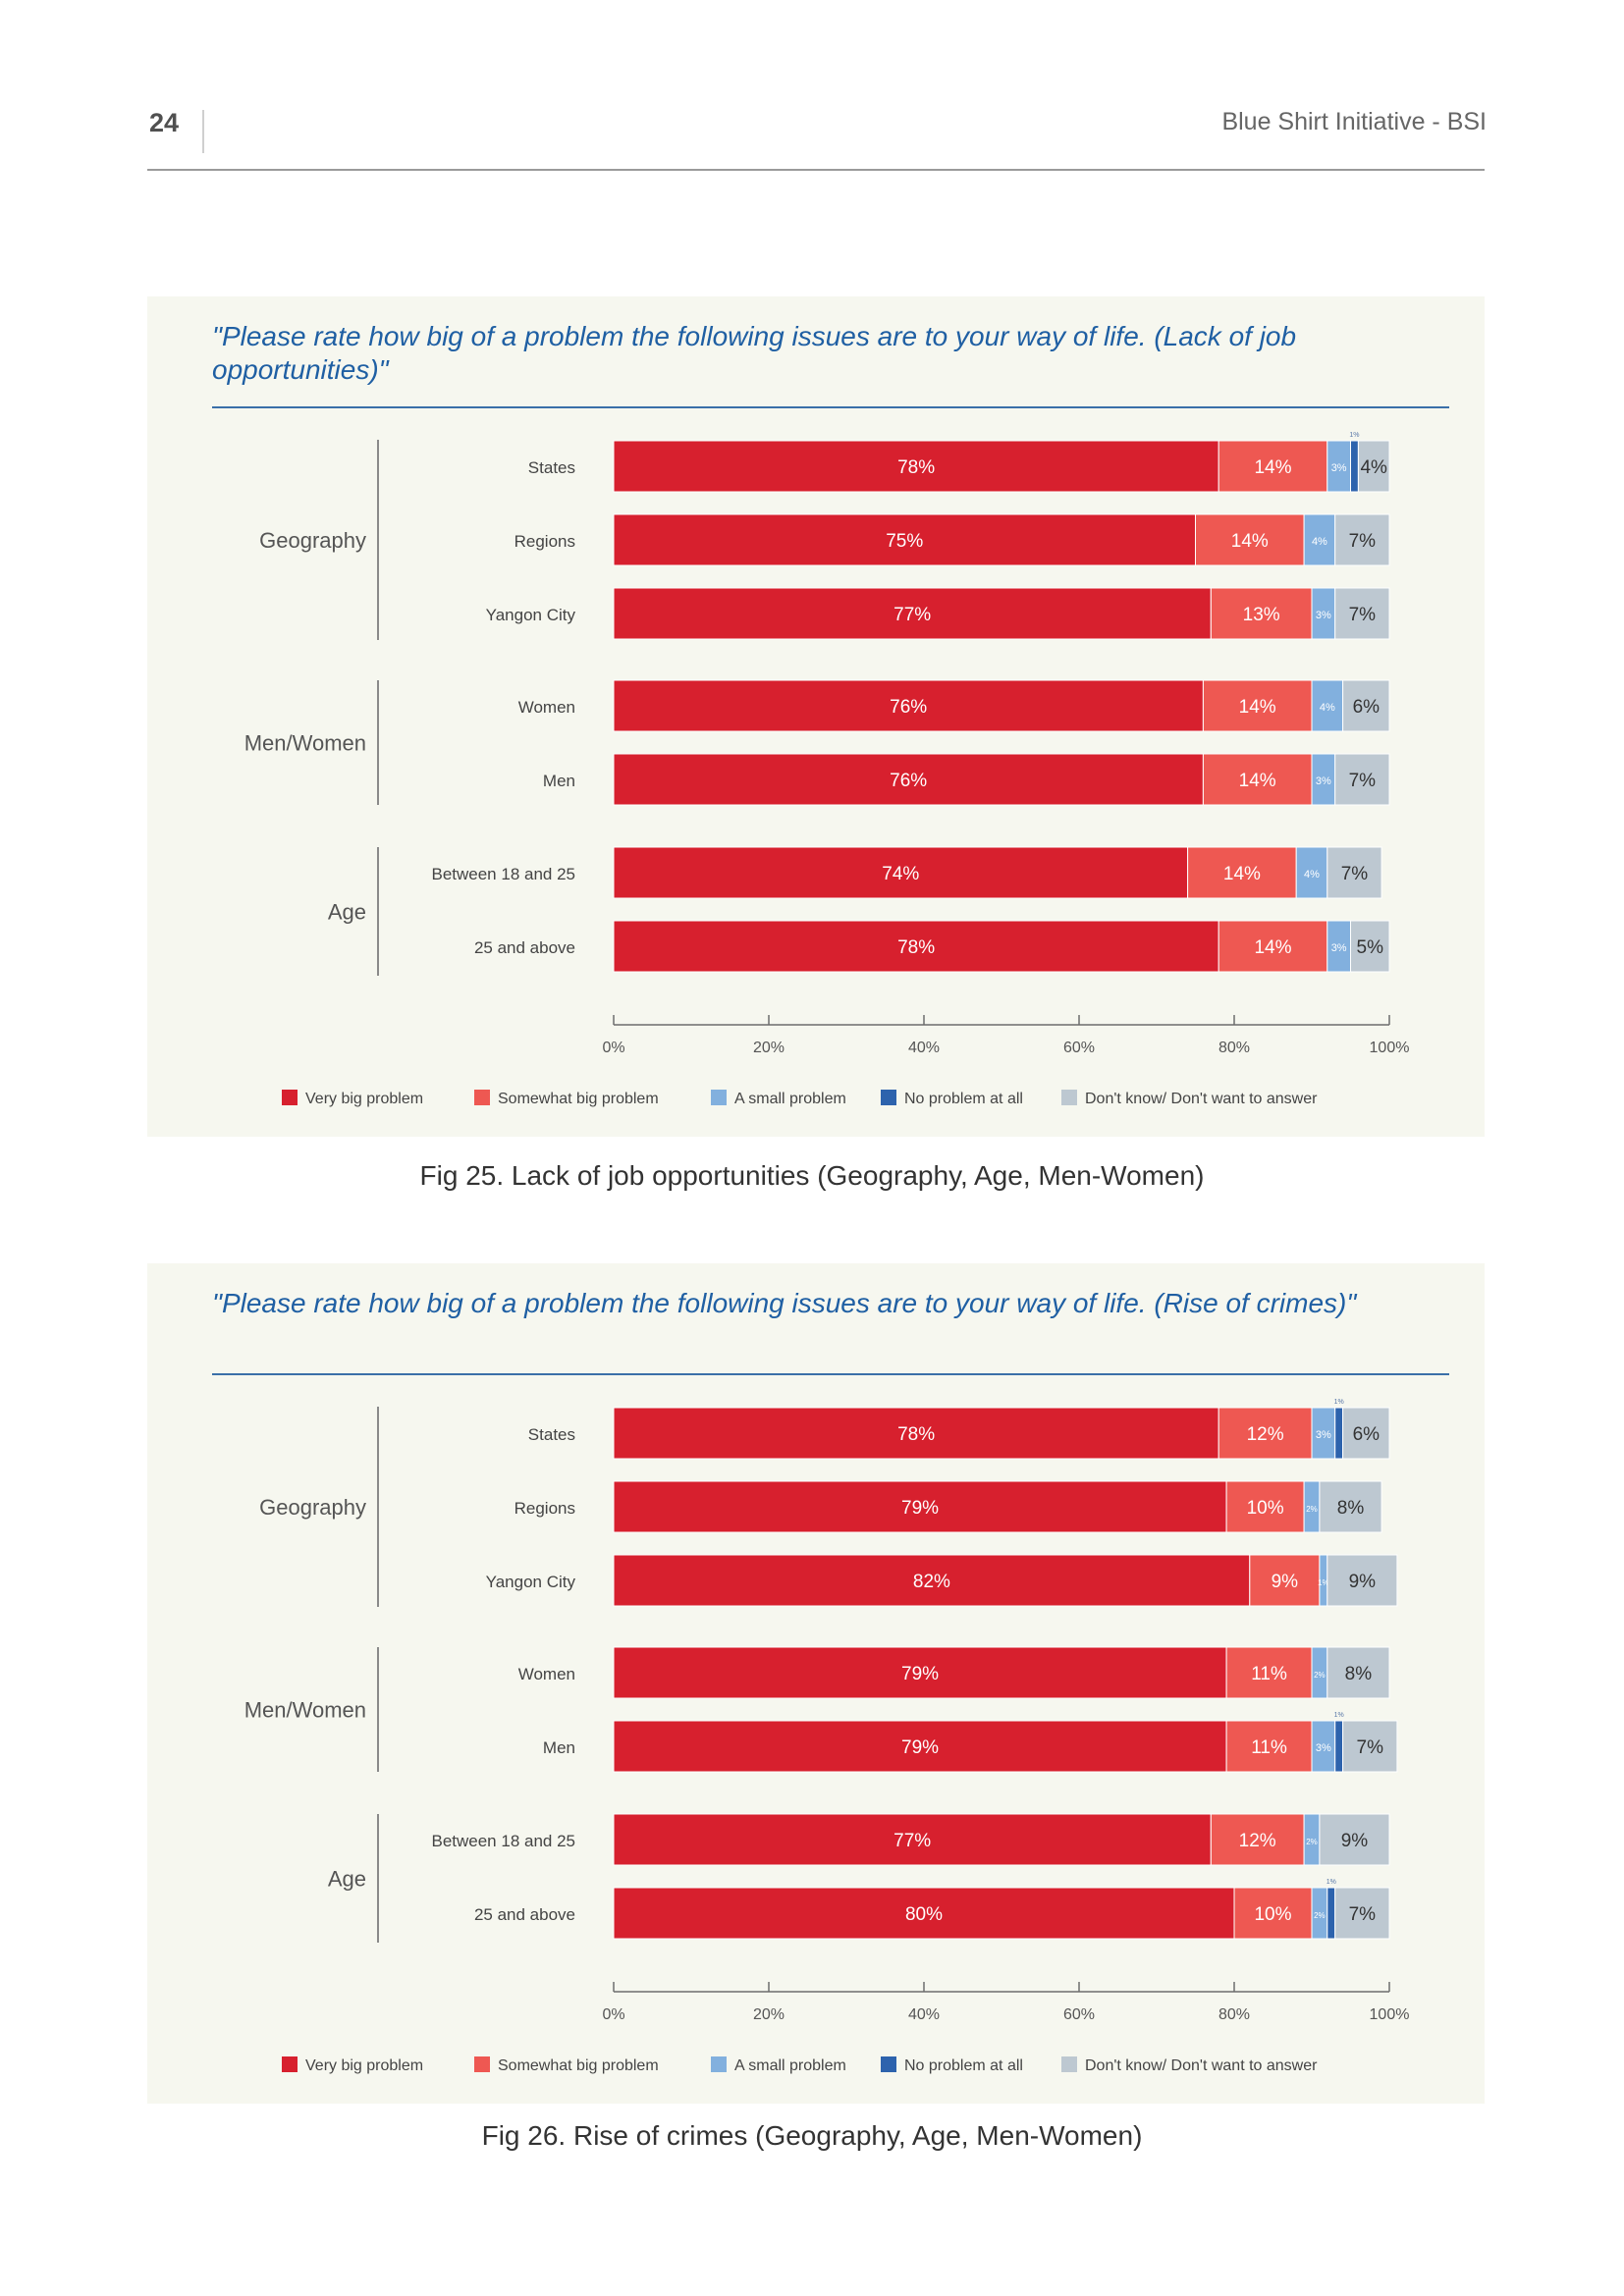  Describe the element at coordinates (900, 874) in the screenshot. I see `data-label: 74%` at that location.